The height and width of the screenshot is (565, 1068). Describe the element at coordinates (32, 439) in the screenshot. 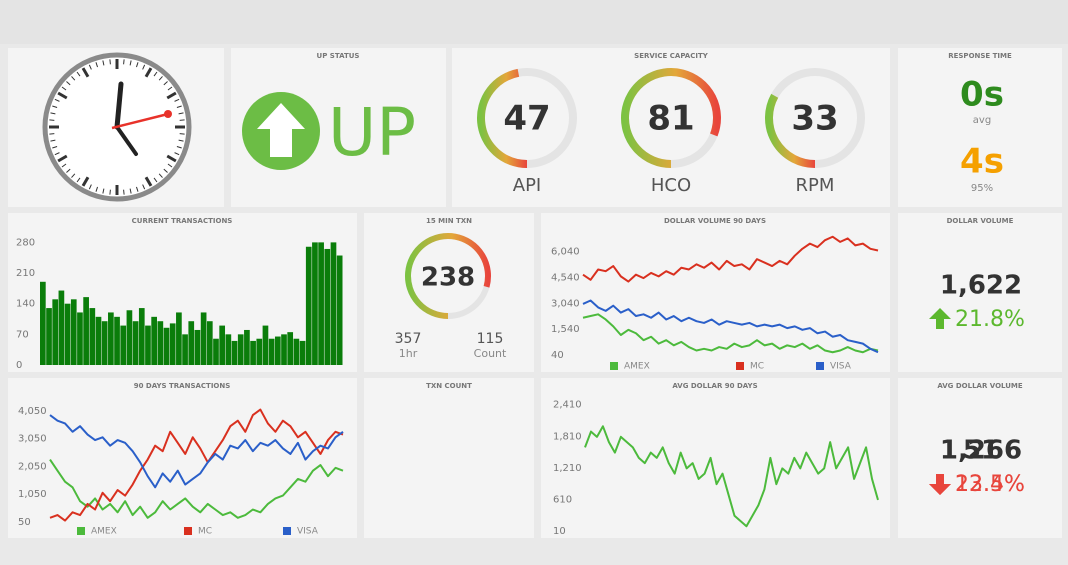

I see `y-tick-label: 3,050` at that location.